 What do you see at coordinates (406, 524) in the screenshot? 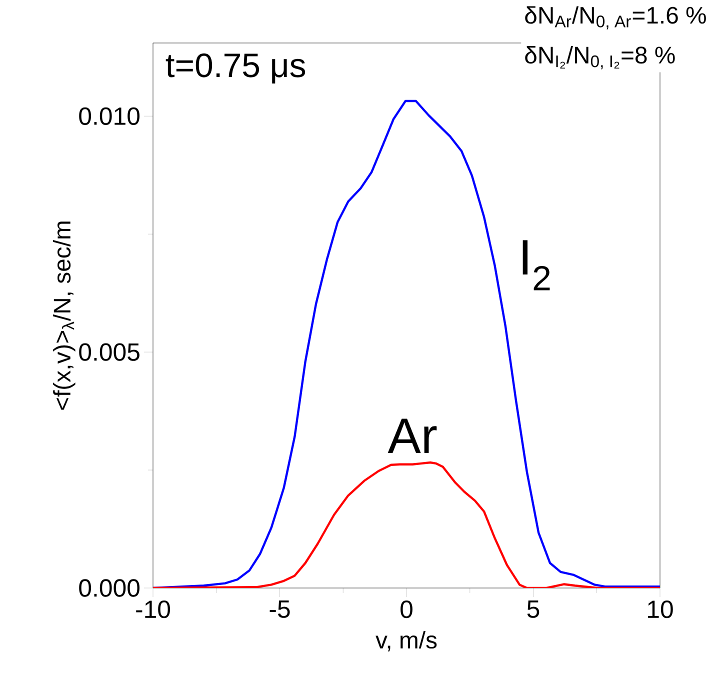
I see `line-series` at bounding box center [406, 524].